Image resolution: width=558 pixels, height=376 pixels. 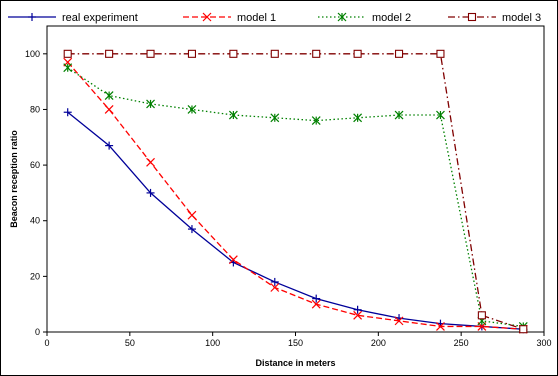 I want to click on x-tick-label: 300, so click(x=543, y=343).